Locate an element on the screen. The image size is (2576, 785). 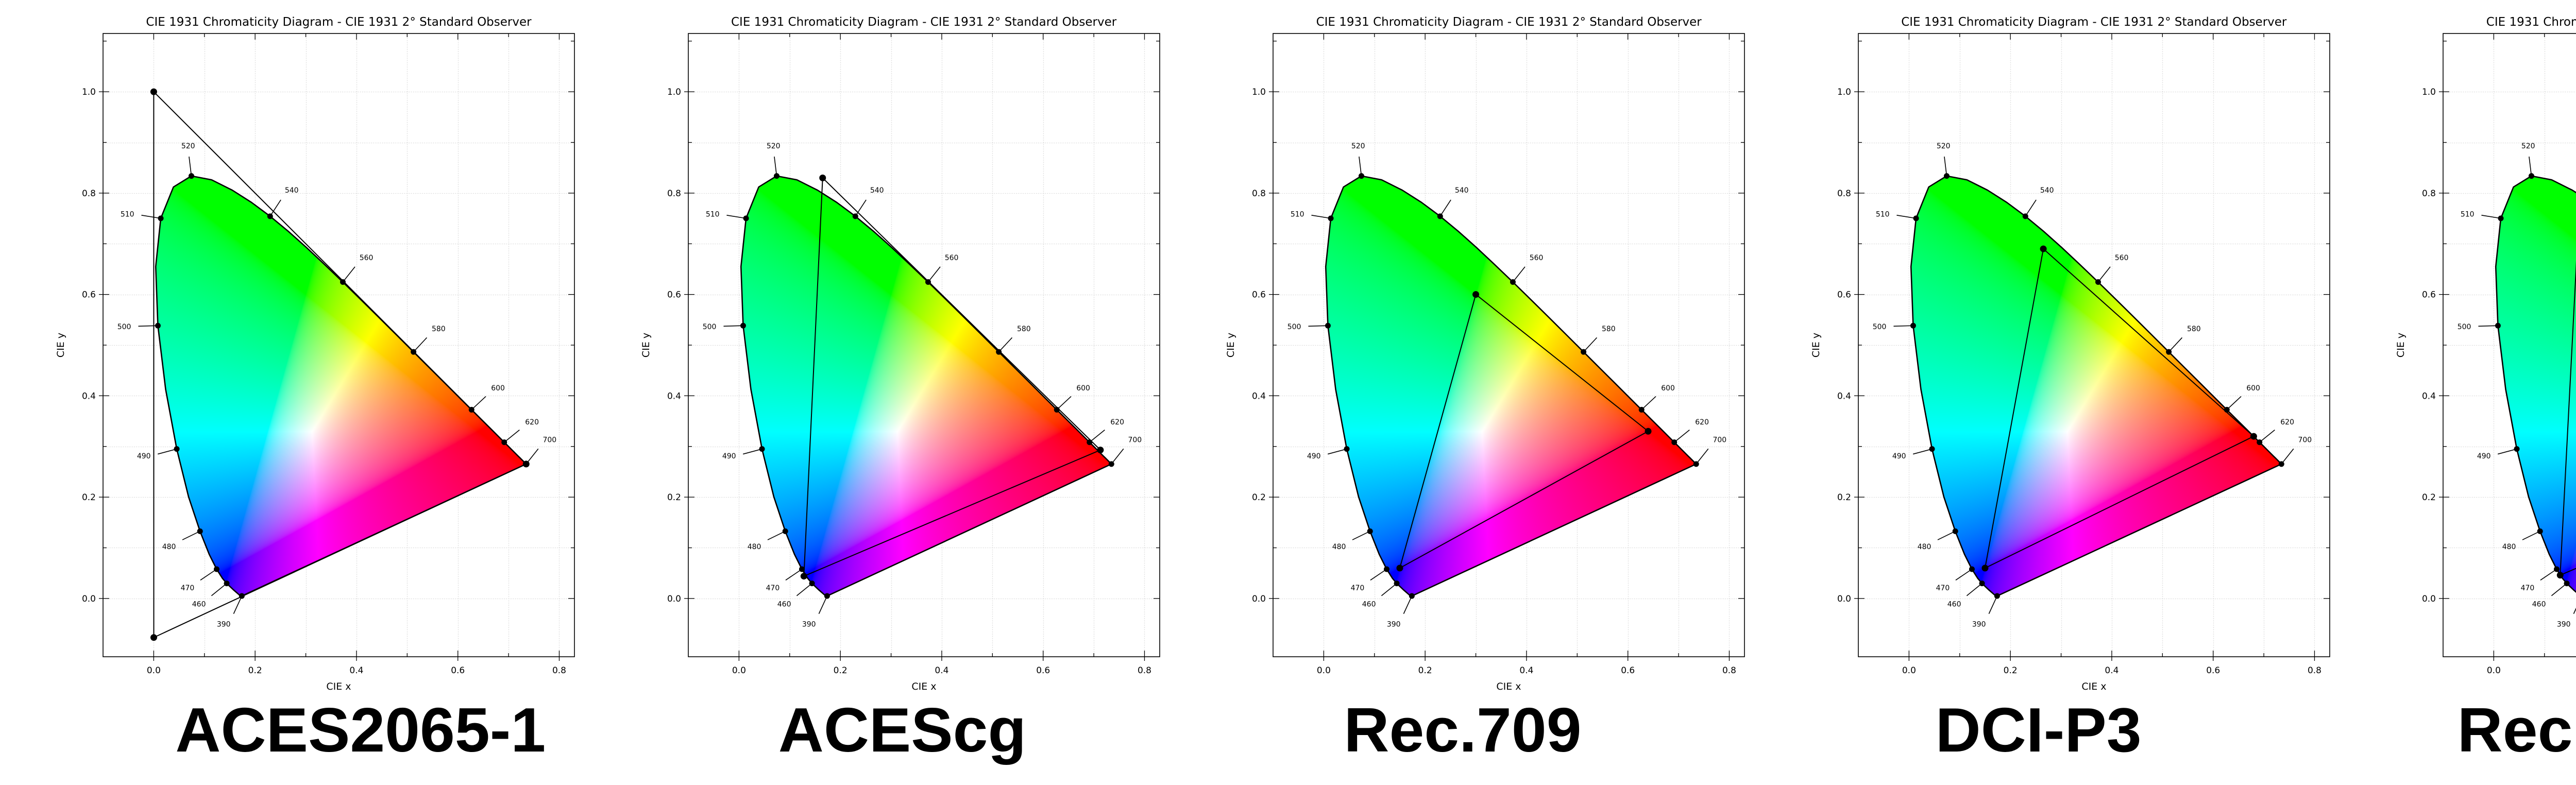
colorspace-label: DCI-P3 is located at coordinates (2039, 730).